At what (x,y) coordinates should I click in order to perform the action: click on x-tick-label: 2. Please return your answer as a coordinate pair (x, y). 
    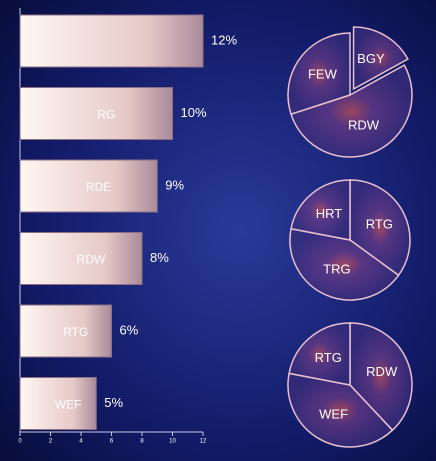
    Looking at the image, I should click on (51, 442).